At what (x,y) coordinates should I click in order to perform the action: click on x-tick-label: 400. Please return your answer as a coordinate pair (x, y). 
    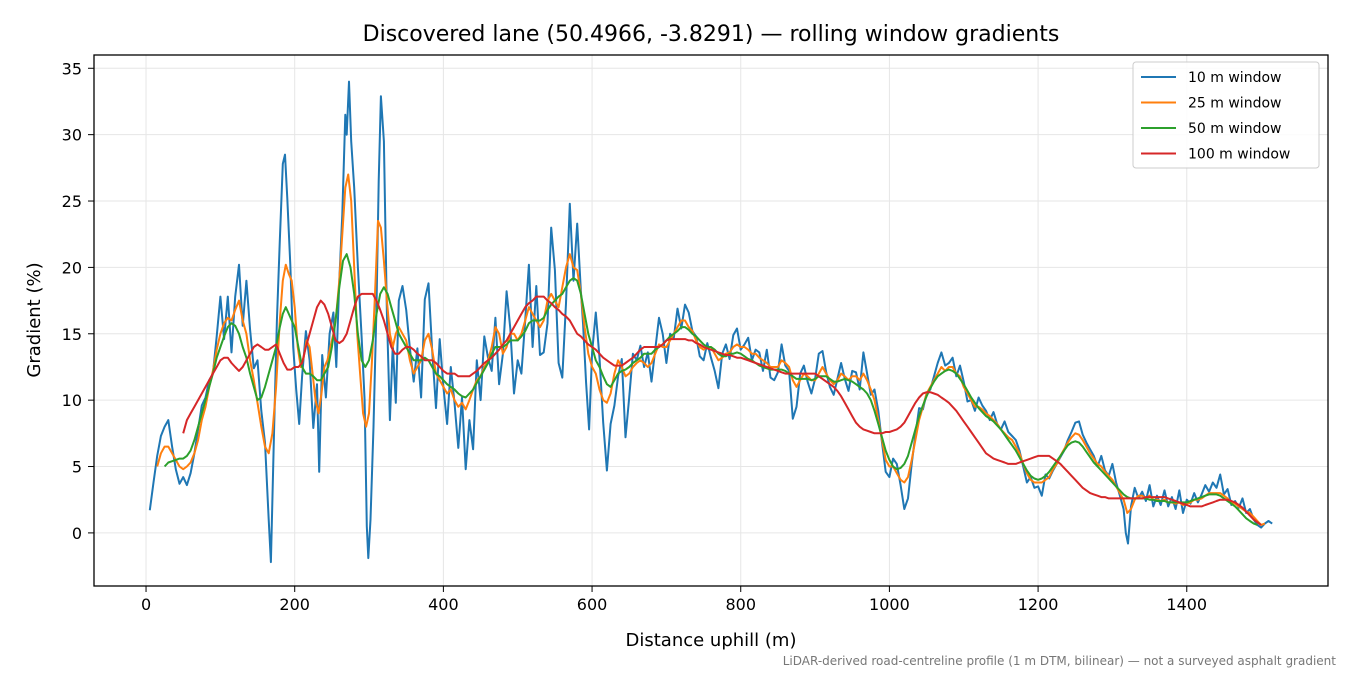
    Looking at the image, I should click on (443, 604).